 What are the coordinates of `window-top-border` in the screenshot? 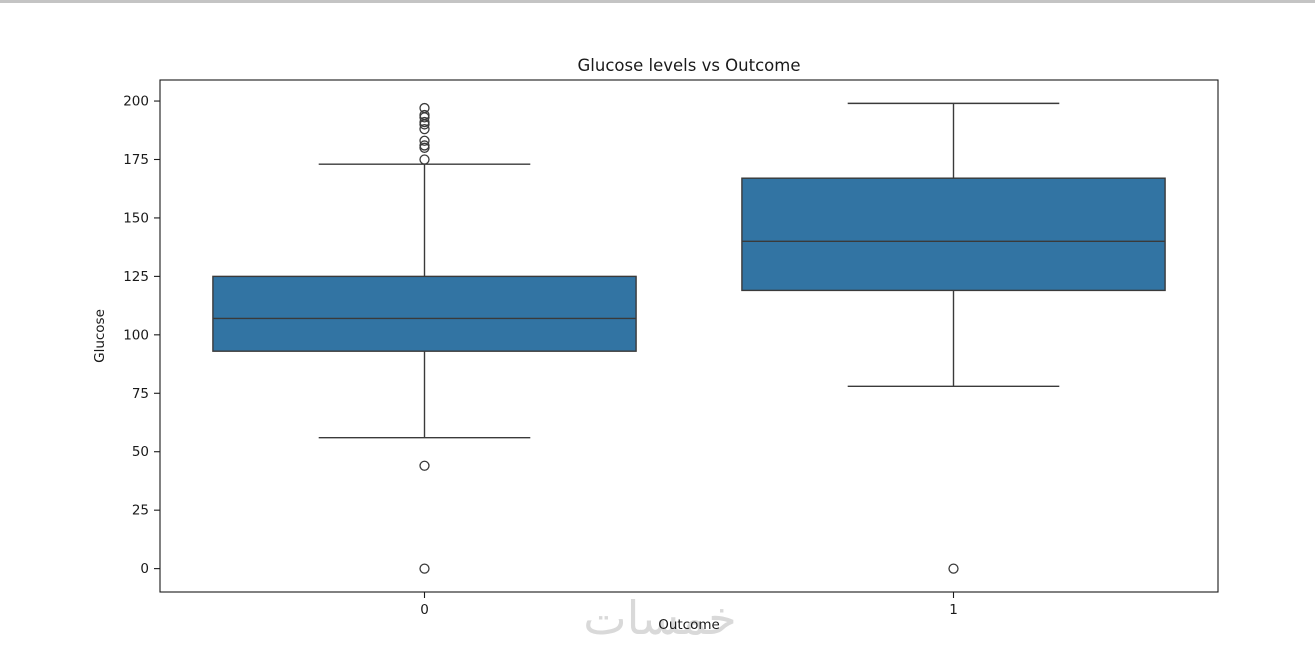 It's located at (657, 1).